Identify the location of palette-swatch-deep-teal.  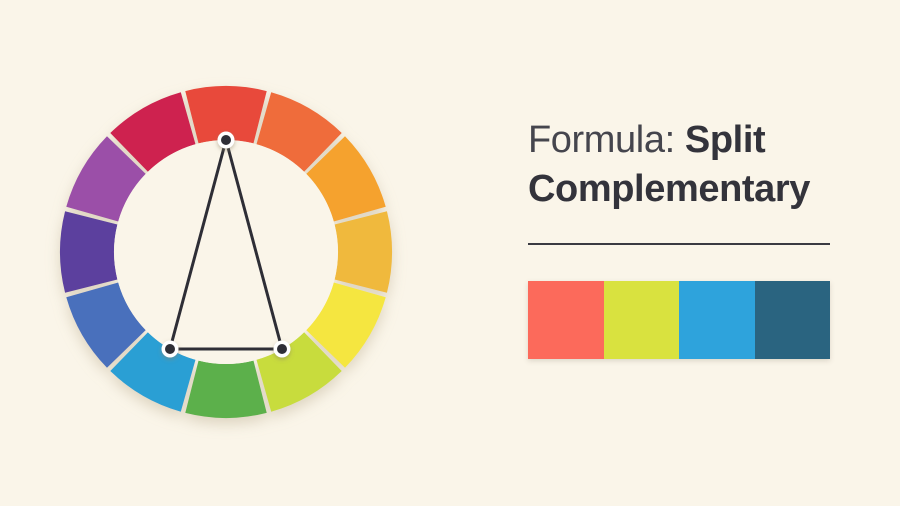
(792, 320).